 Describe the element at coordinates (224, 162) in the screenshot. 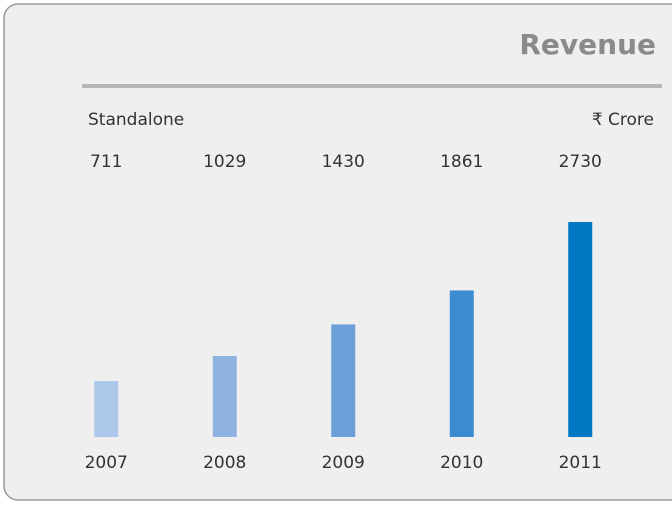

I see `value-label: 1029` at that location.